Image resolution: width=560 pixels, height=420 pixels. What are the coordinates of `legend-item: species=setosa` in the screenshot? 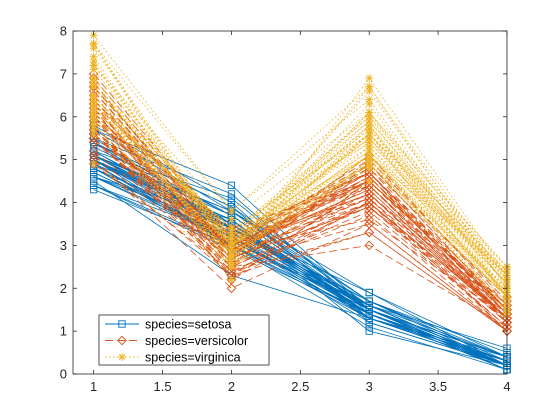 It's located at (168, 324).